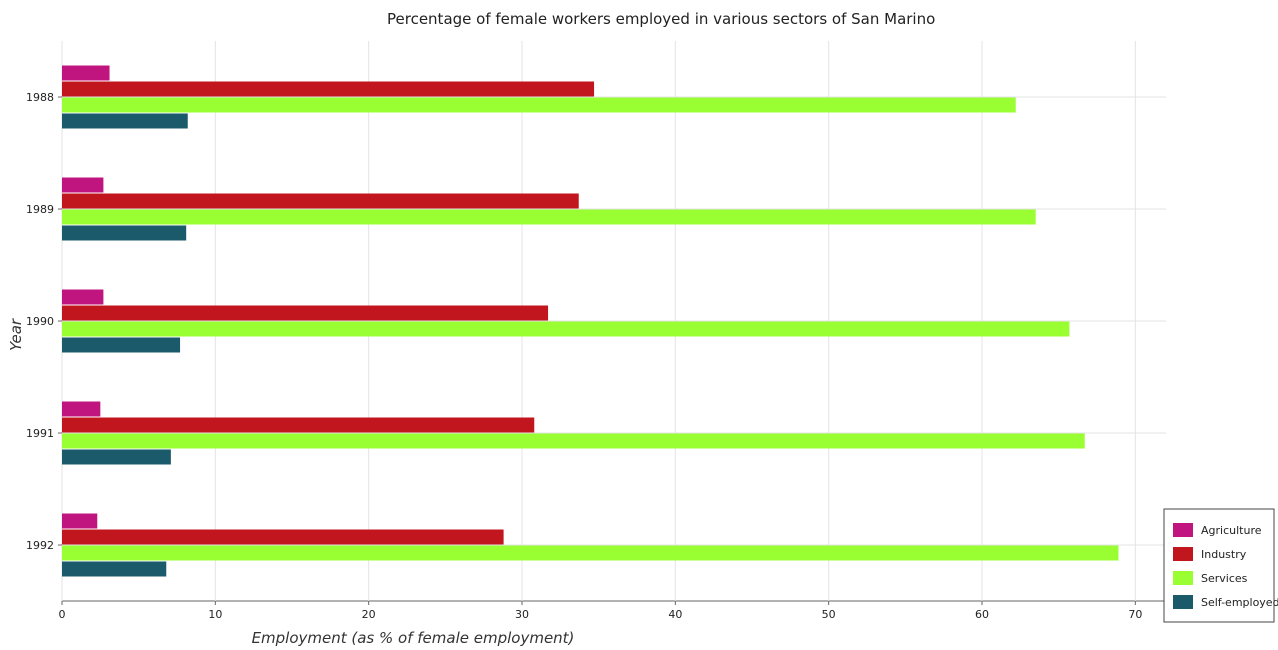 This screenshot has height=650, width=1278. Describe the element at coordinates (1135, 614) in the screenshot. I see `x-tick-label: 70` at that location.